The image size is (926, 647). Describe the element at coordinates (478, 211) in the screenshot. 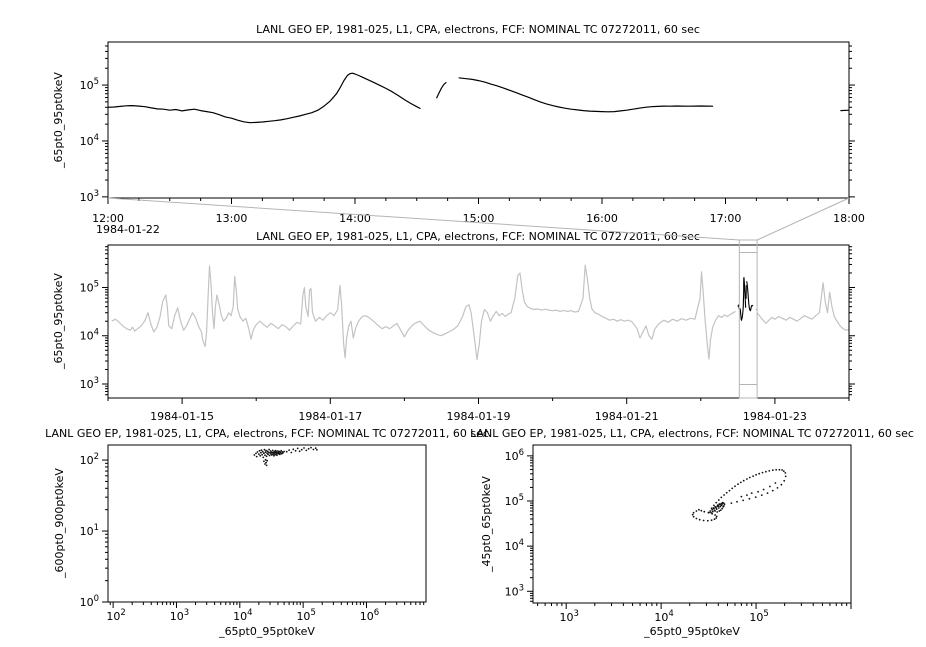

I see `x-axis-ticks: 12:00 13:00 14:00 15:00 16:00 17:00 18:00` at that location.